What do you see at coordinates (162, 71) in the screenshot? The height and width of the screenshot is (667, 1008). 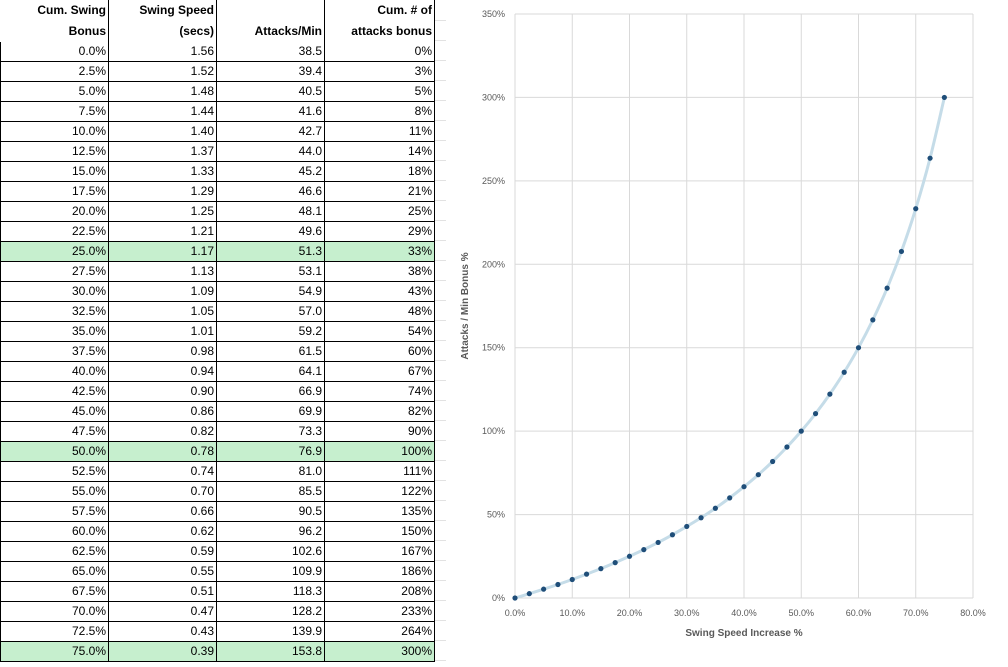 I see `cell-swing-speed: 1.52` at bounding box center [162, 71].